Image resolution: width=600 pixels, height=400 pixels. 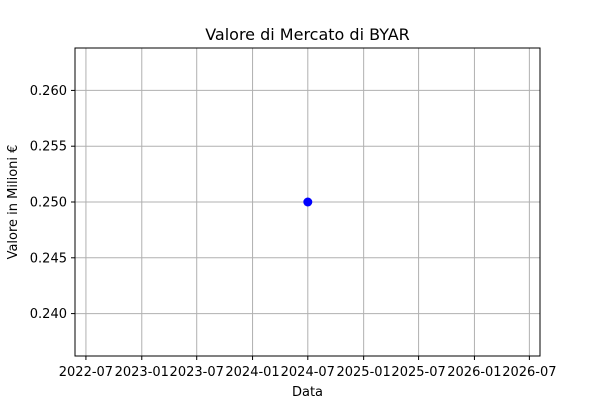 I want to click on y-axis-ticks: 0.240 0.245 0.250 0.255 0.260, so click(x=52, y=203).